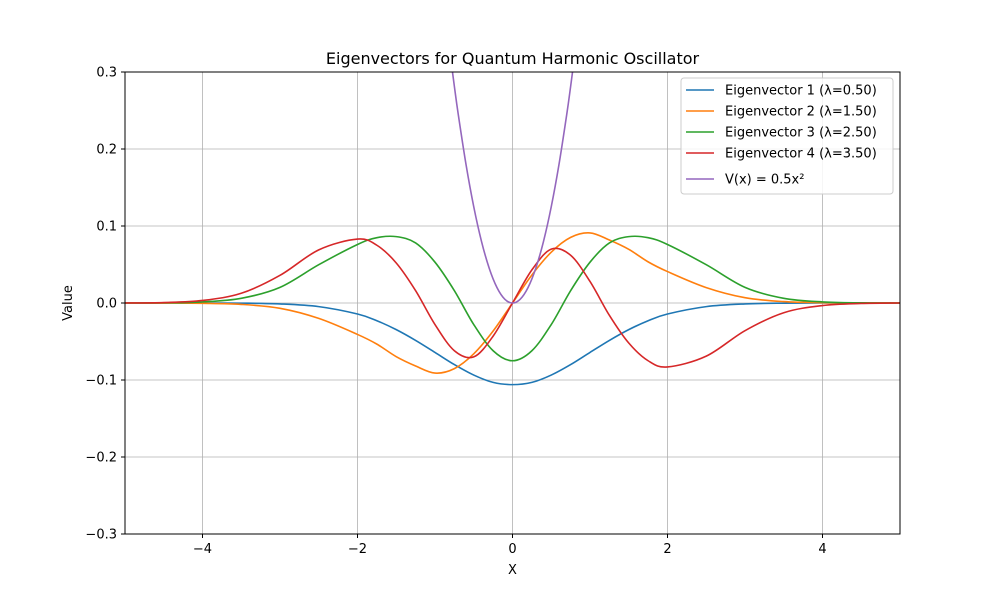 The height and width of the screenshot is (600, 1000). What do you see at coordinates (801, 154) in the screenshot?
I see `legend-label: Eigenvector 4 (λ=3.50)` at bounding box center [801, 154].